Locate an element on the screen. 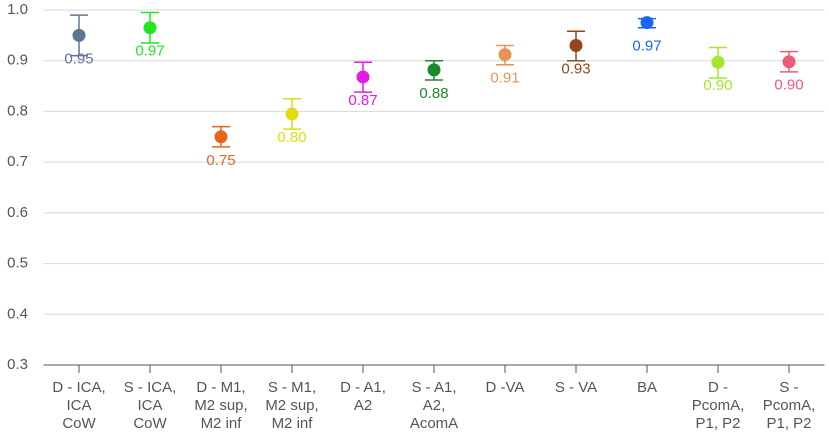 This screenshot has height=443, width=829. value-label: 0.80 is located at coordinates (291, 137).